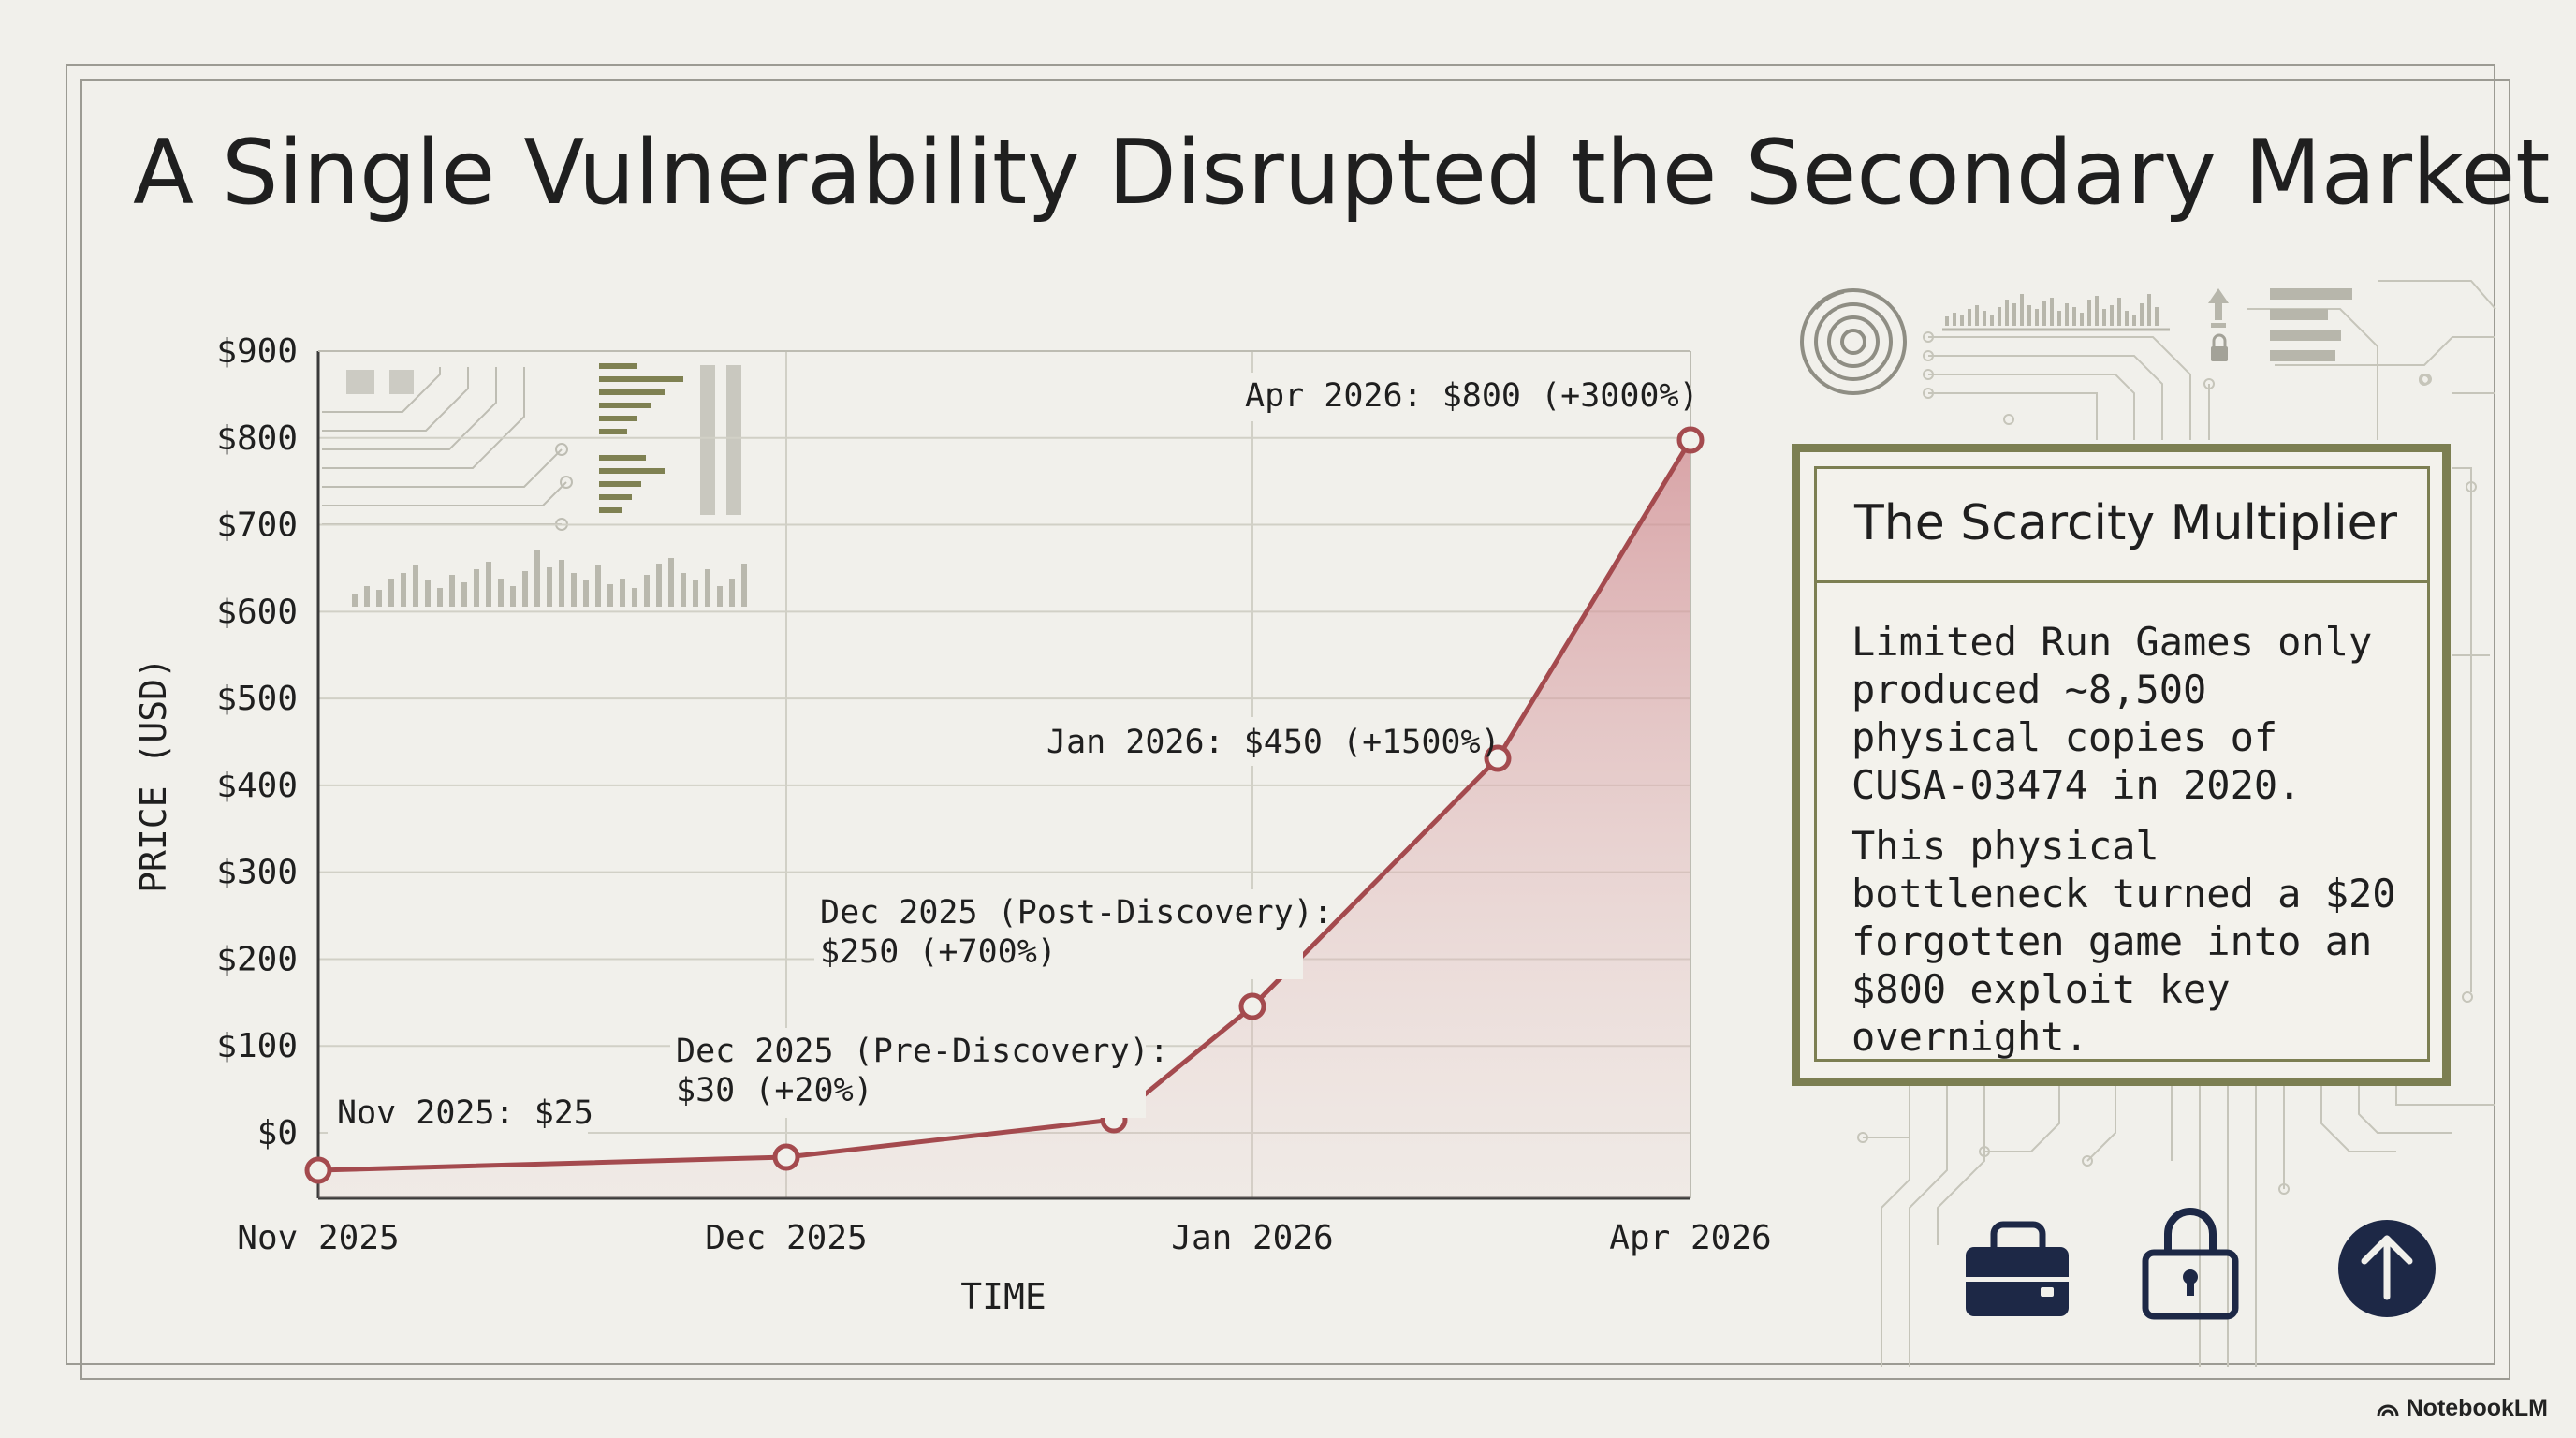 This screenshot has height=1438, width=2576. Describe the element at coordinates (2387, 1268) in the screenshot. I see `up-arrow-icon` at that location.